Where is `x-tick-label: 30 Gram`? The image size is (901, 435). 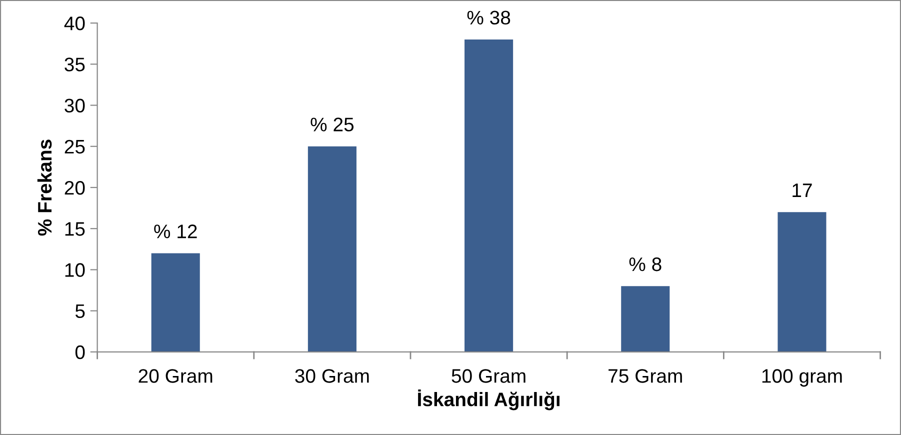 x-tick-label: 30 Gram is located at coordinates (332, 376).